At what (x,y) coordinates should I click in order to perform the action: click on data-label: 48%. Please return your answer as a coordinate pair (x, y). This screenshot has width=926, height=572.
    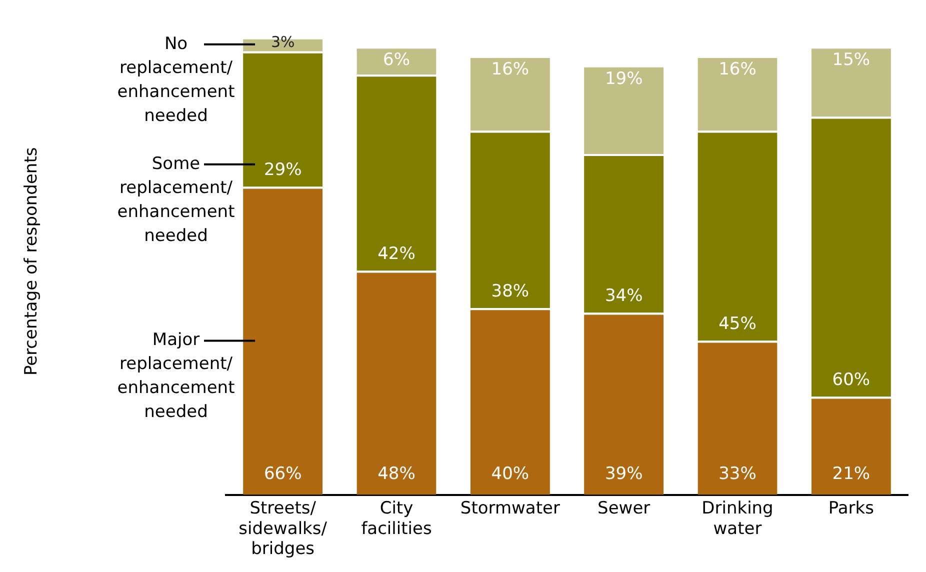
    Looking at the image, I should click on (397, 474).